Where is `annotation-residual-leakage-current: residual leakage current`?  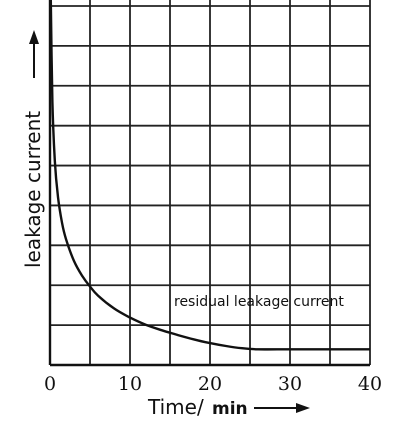 annotation-residual-leakage-current: residual leakage current is located at coordinates (259, 302).